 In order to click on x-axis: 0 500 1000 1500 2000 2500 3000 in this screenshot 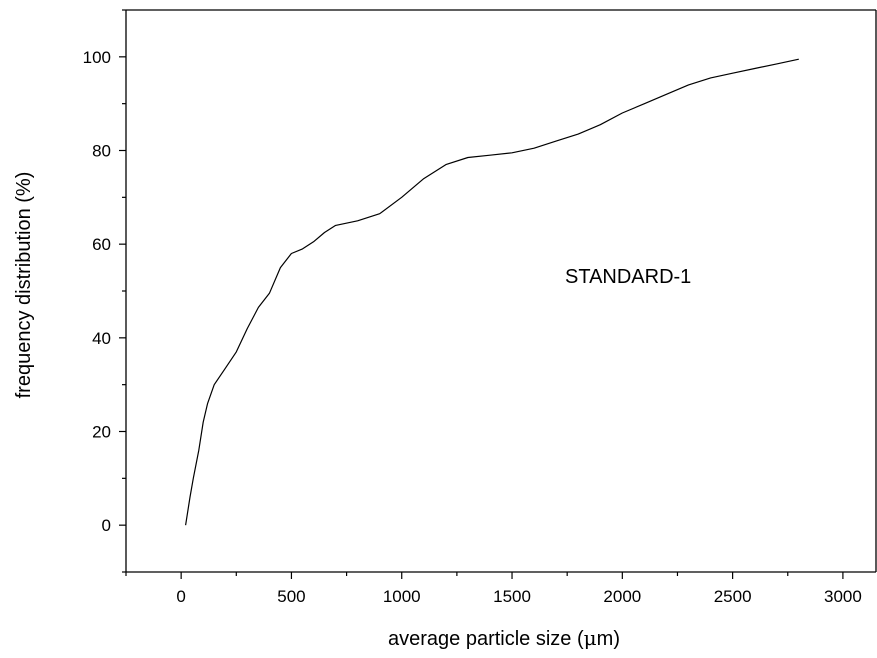, I will do `click(494, 589)`.